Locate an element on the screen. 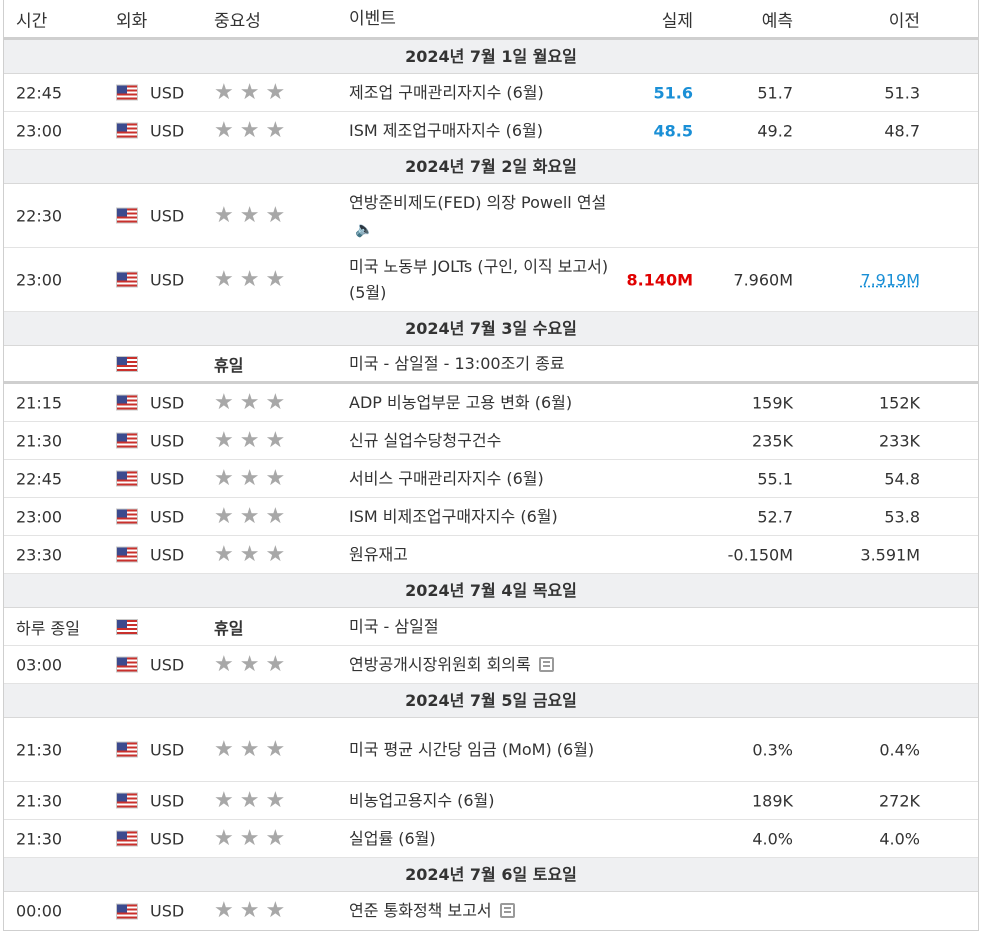  day-header: 2024년 7월 2일 화요일 is located at coordinates (491, 167).